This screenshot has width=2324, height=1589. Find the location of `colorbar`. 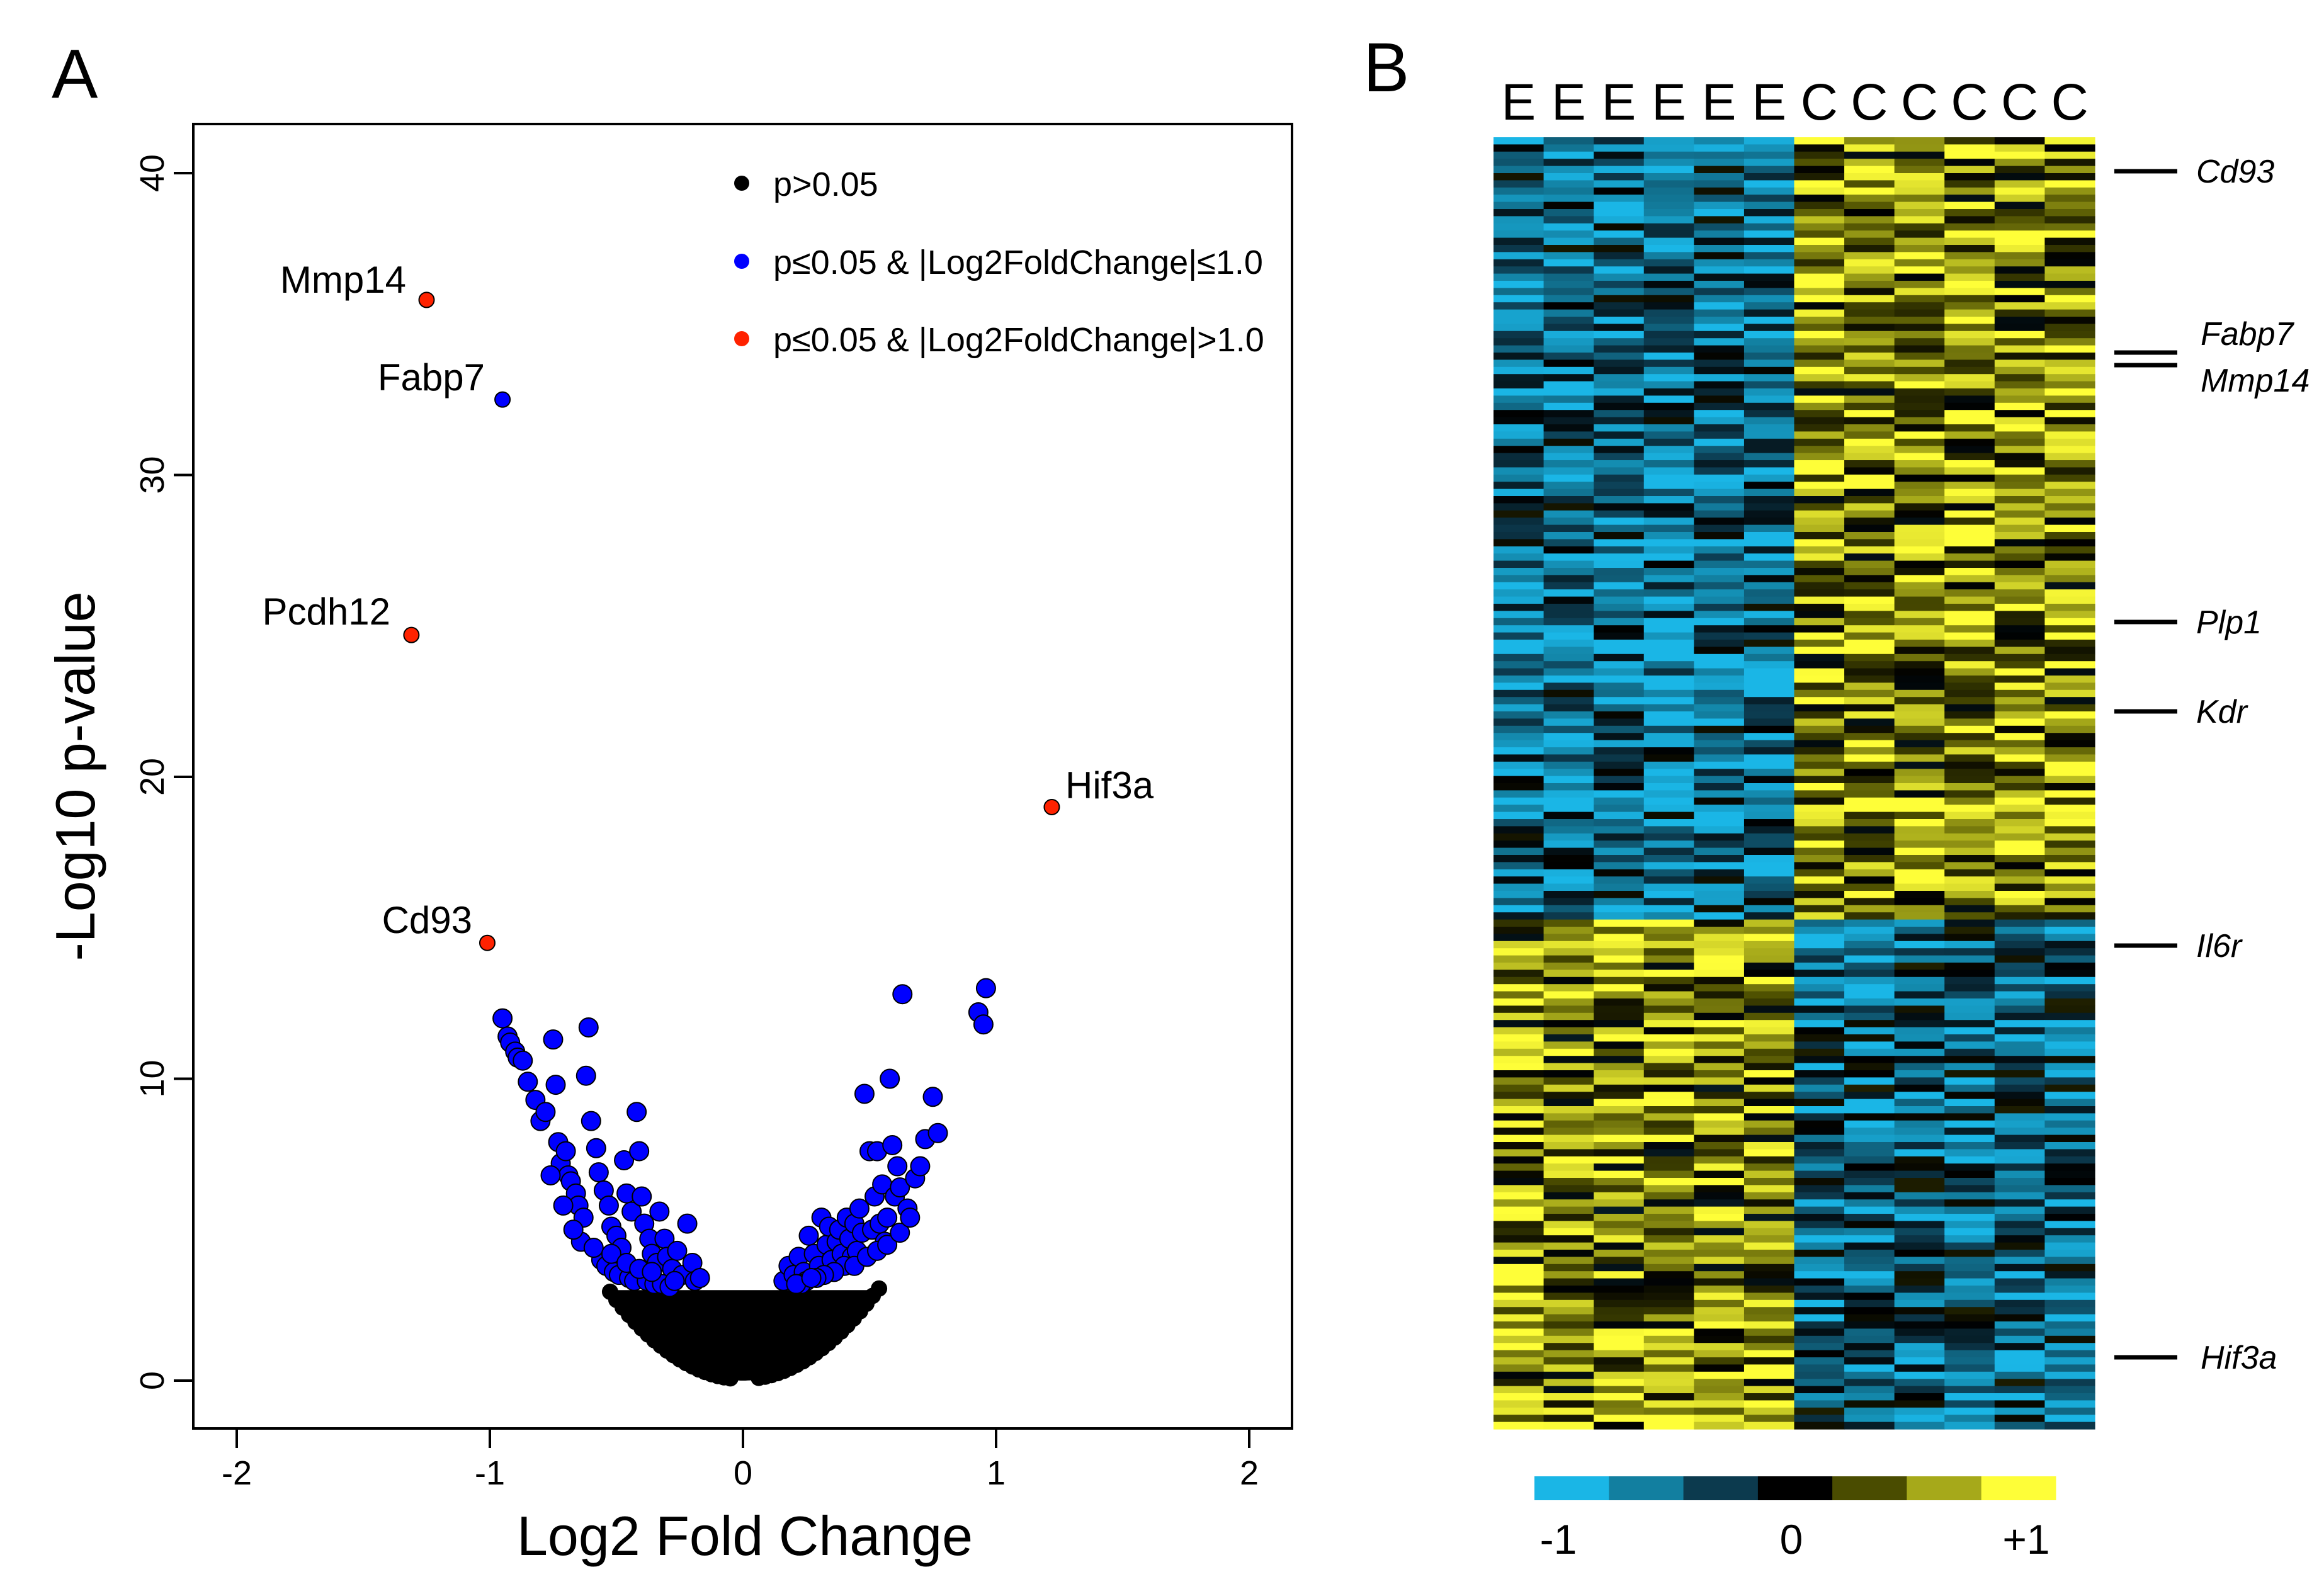

colorbar is located at coordinates (1795, 1488).